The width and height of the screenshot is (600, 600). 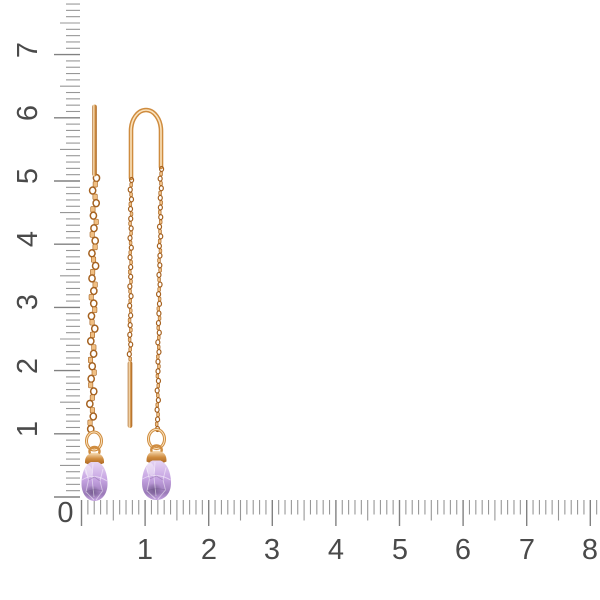 I want to click on horizontal-ruler: 0 1 2 3 4 5 6 7 8, so click(x=327, y=531).